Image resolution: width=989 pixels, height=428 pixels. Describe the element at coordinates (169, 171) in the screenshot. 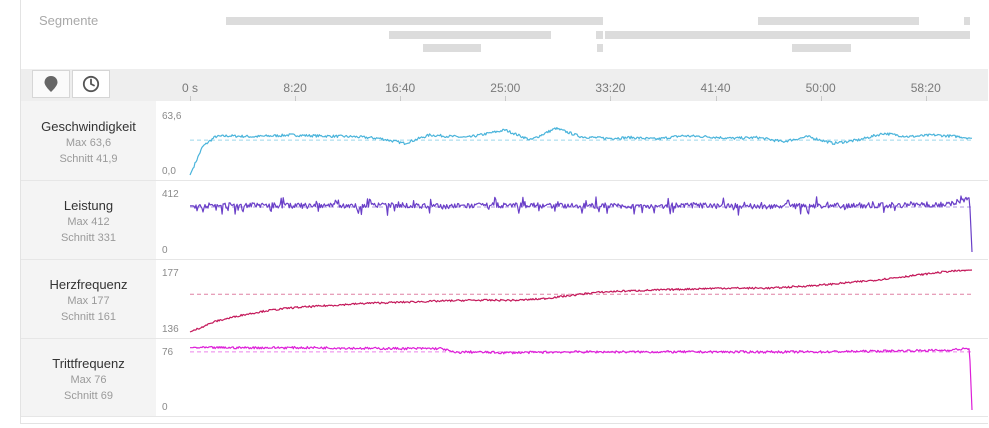

I see `y-axis-min-label: 0,0` at that location.